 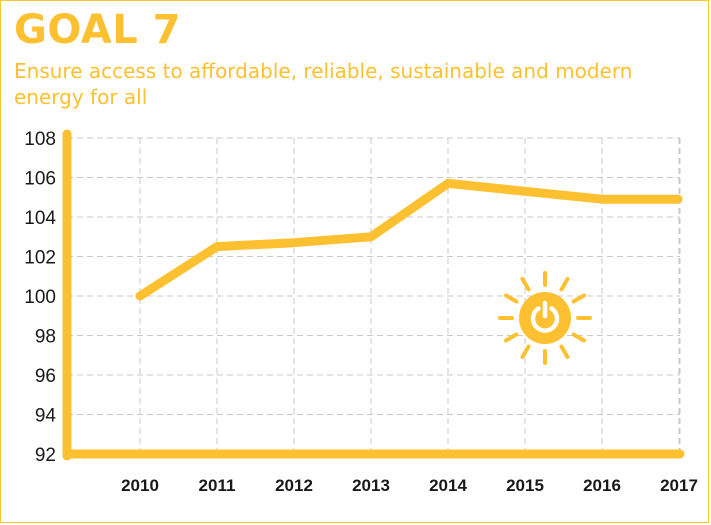 I want to click on y-tick-label: 94, so click(x=46, y=416).